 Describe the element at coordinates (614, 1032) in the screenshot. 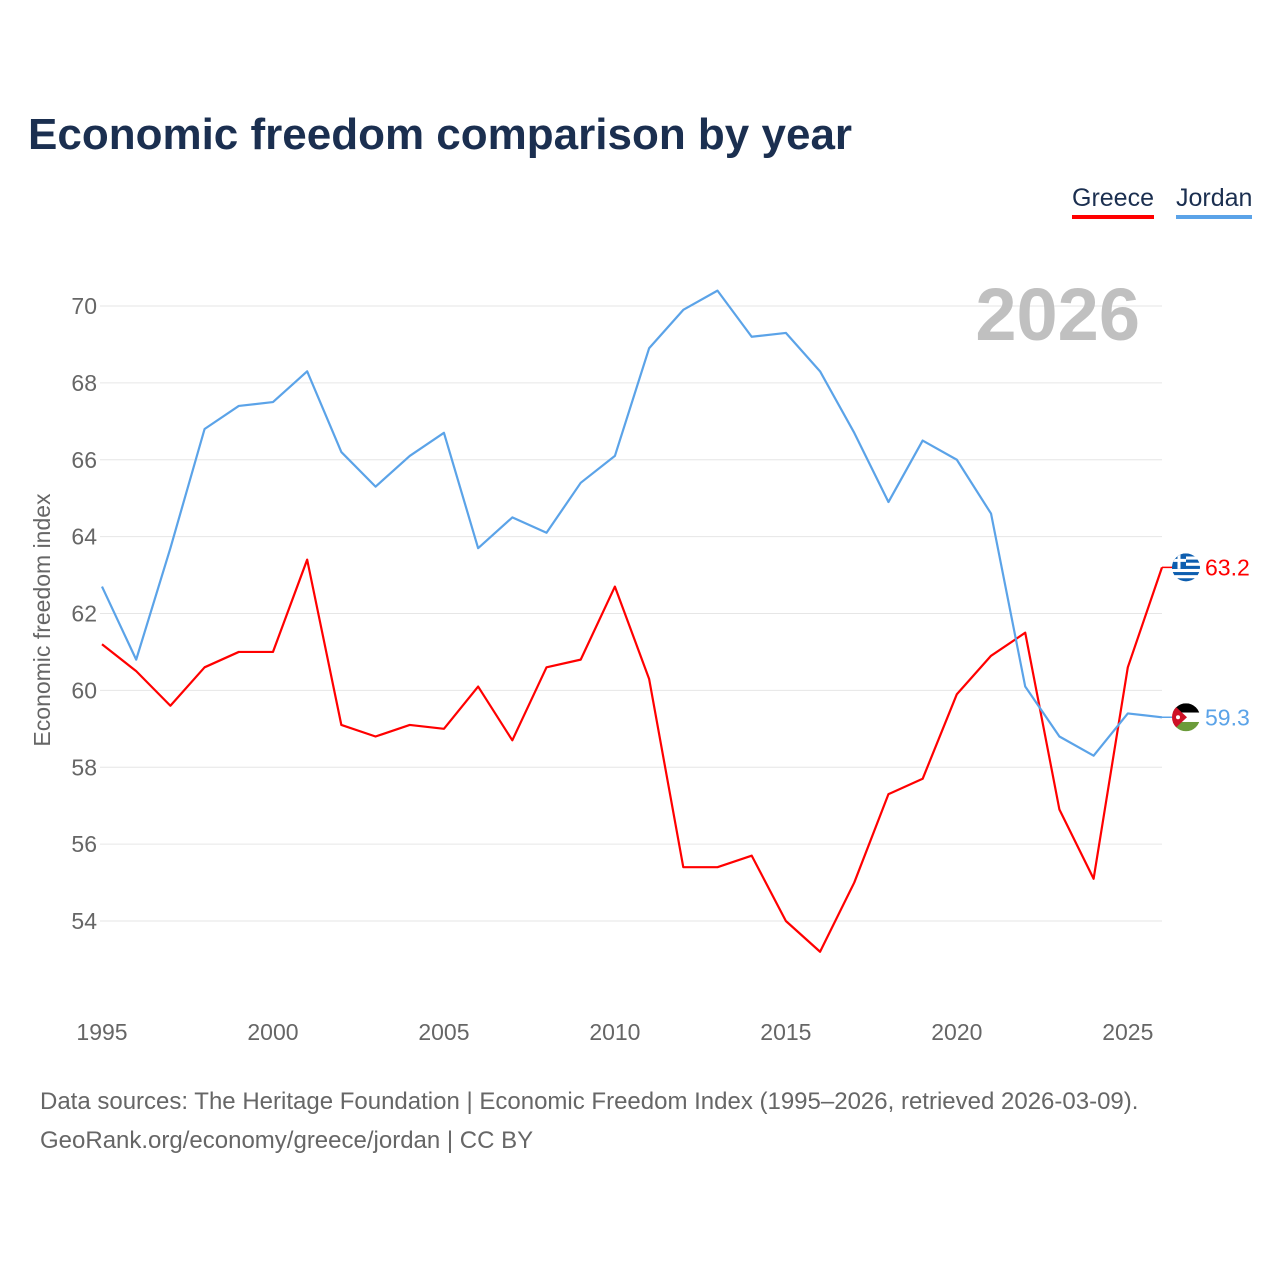

I see `x-tick-label: 2010` at that location.